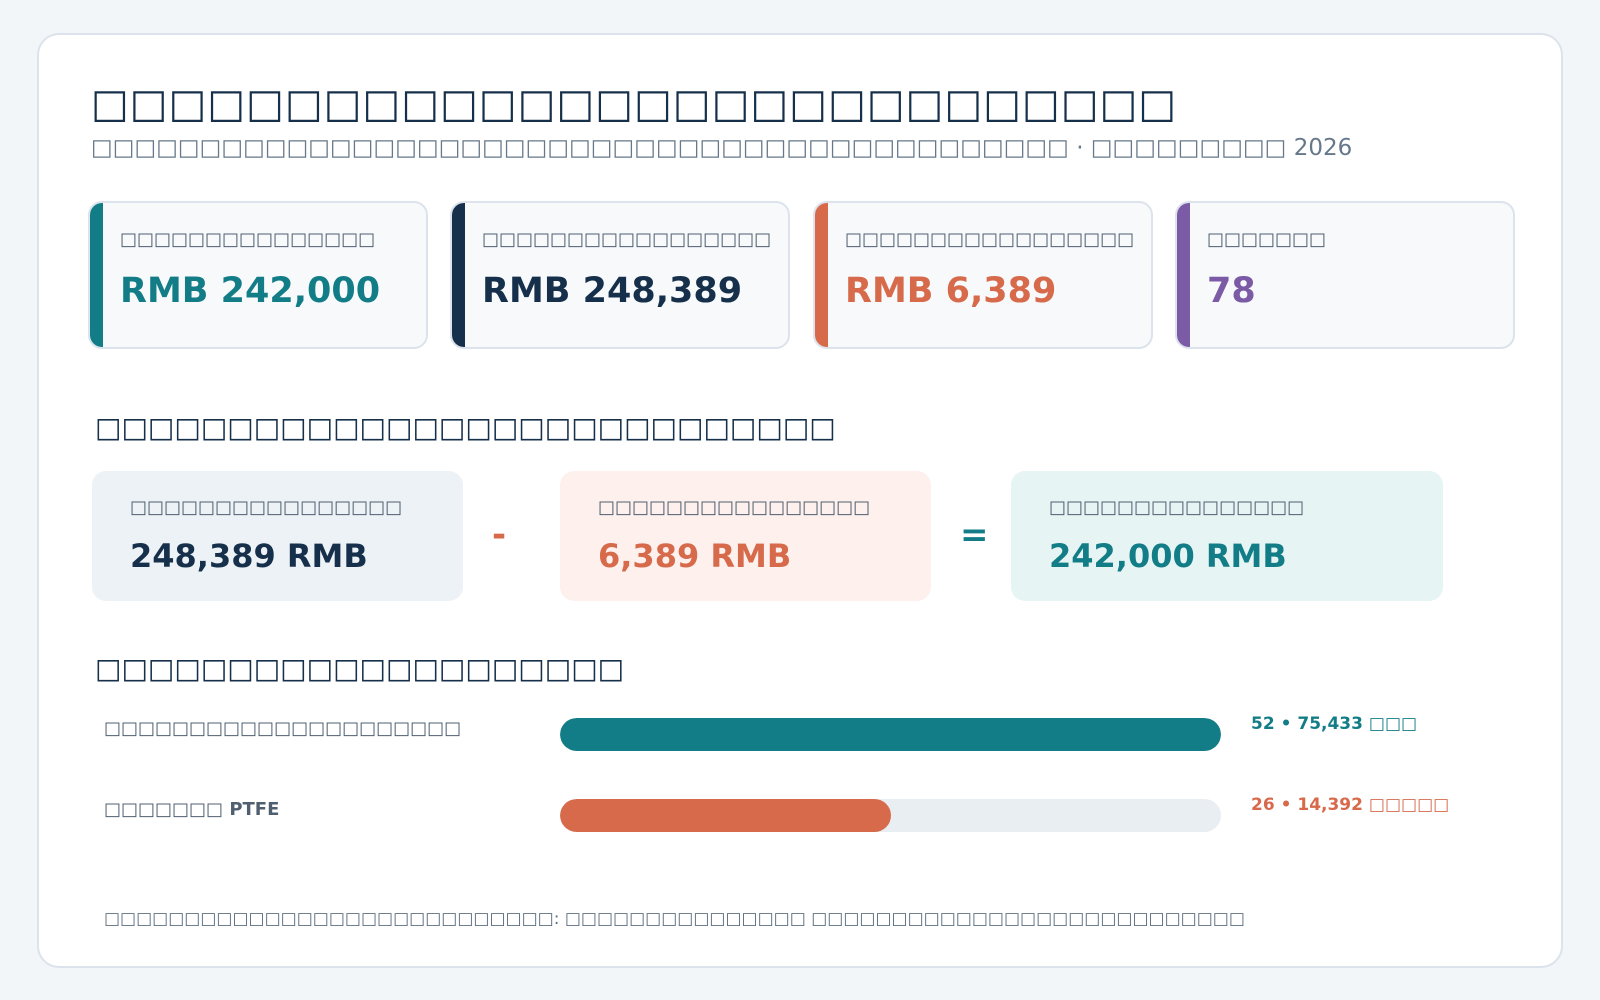 Image resolution: width=1600 pixels, height=1000 pixels. What do you see at coordinates (249, 556) in the screenshot?
I see `equation-box-value: 248,389 RMB` at bounding box center [249, 556].